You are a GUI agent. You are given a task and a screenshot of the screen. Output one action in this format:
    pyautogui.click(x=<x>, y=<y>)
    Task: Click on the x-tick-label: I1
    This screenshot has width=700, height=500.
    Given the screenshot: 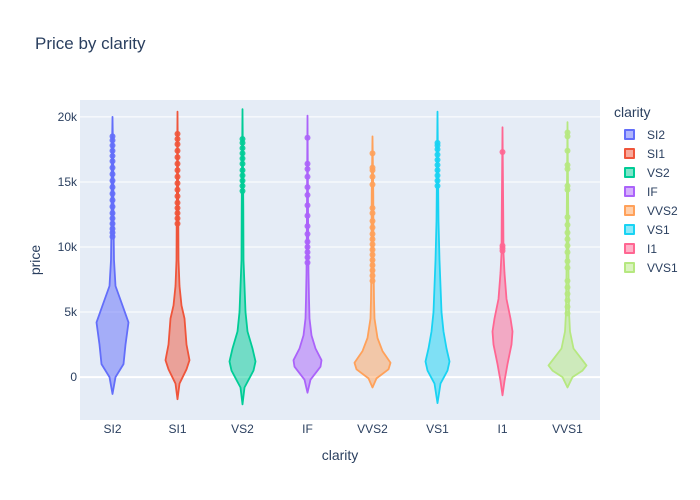 What is the action you would take?
    pyautogui.click(x=502, y=429)
    